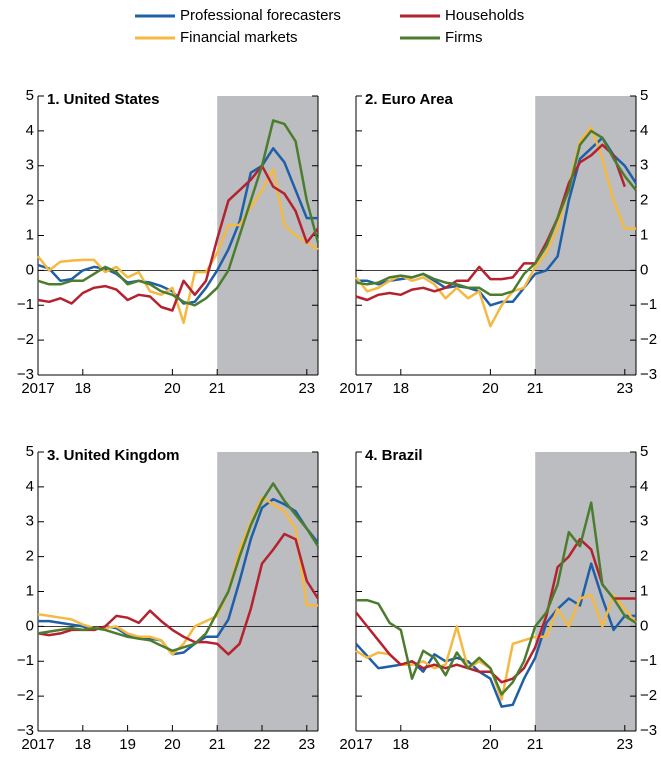 The height and width of the screenshot is (771, 661). I want to click on x-tick-label: 19, so click(127, 744).